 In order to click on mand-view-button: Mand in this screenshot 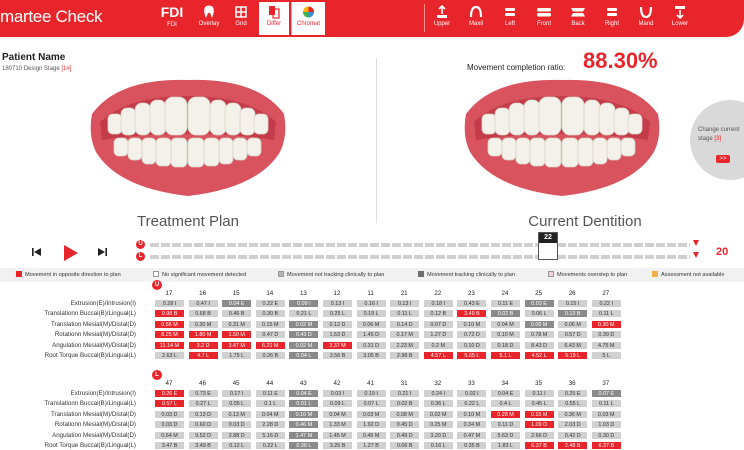, I will do `click(646, 18)`.